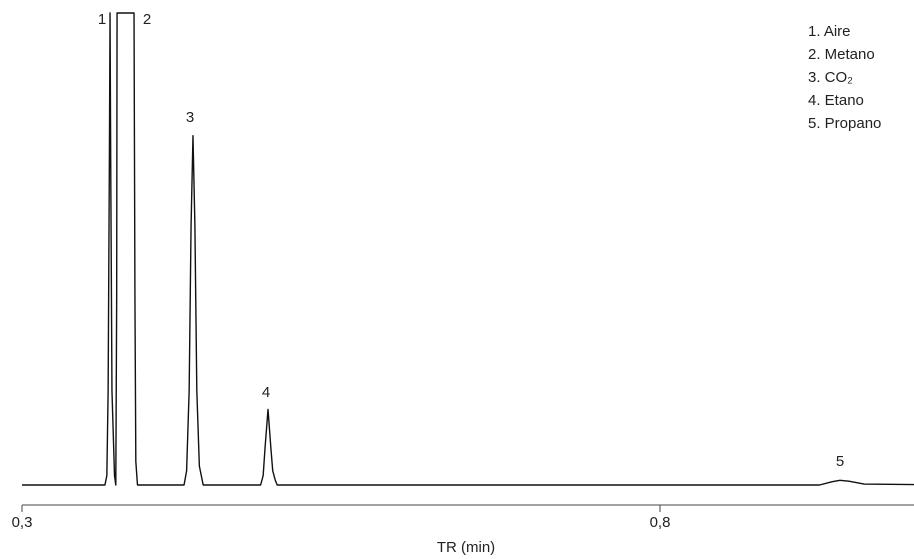 The width and height of the screenshot is (914, 559). Describe the element at coordinates (190, 117) in the screenshot. I see `peak-label: 3` at that location.